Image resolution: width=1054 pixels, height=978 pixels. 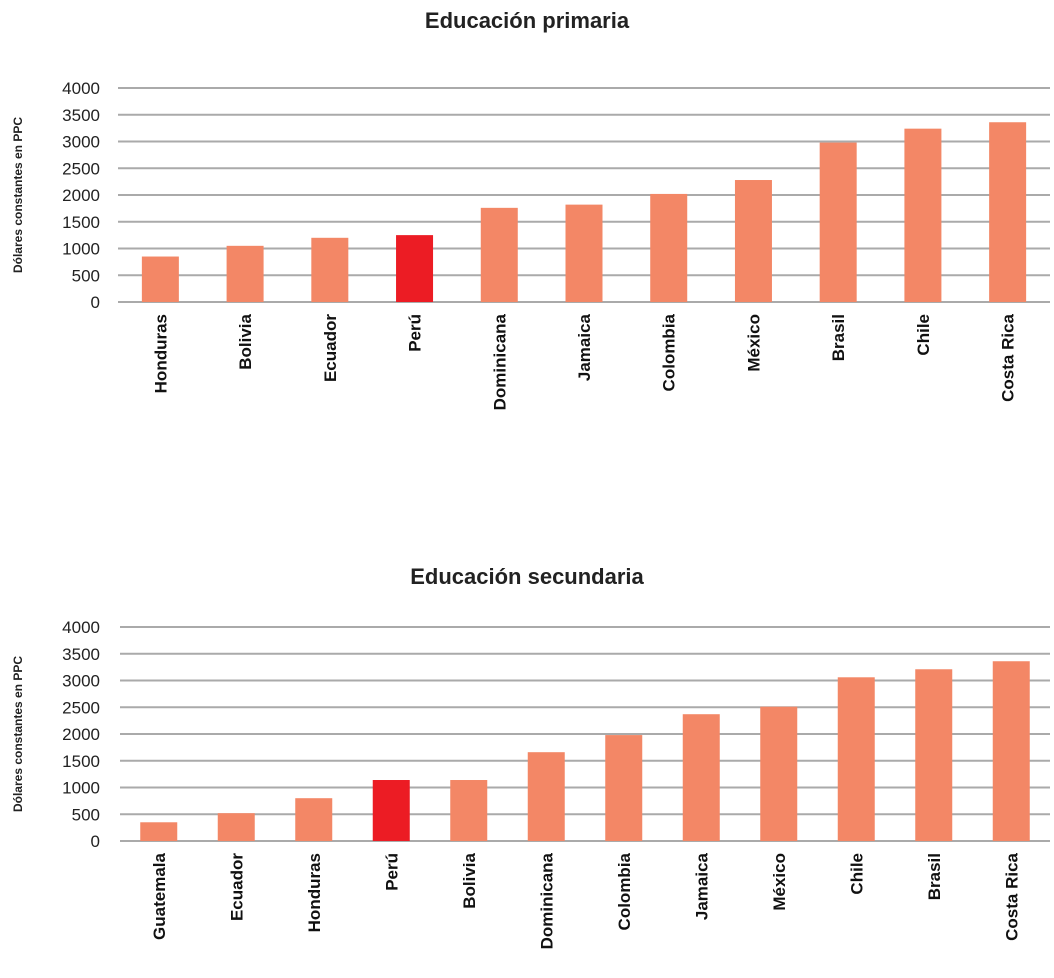 What do you see at coordinates (159, 895) in the screenshot?
I see `x-tick-label: Guatemala` at bounding box center [159, 895].